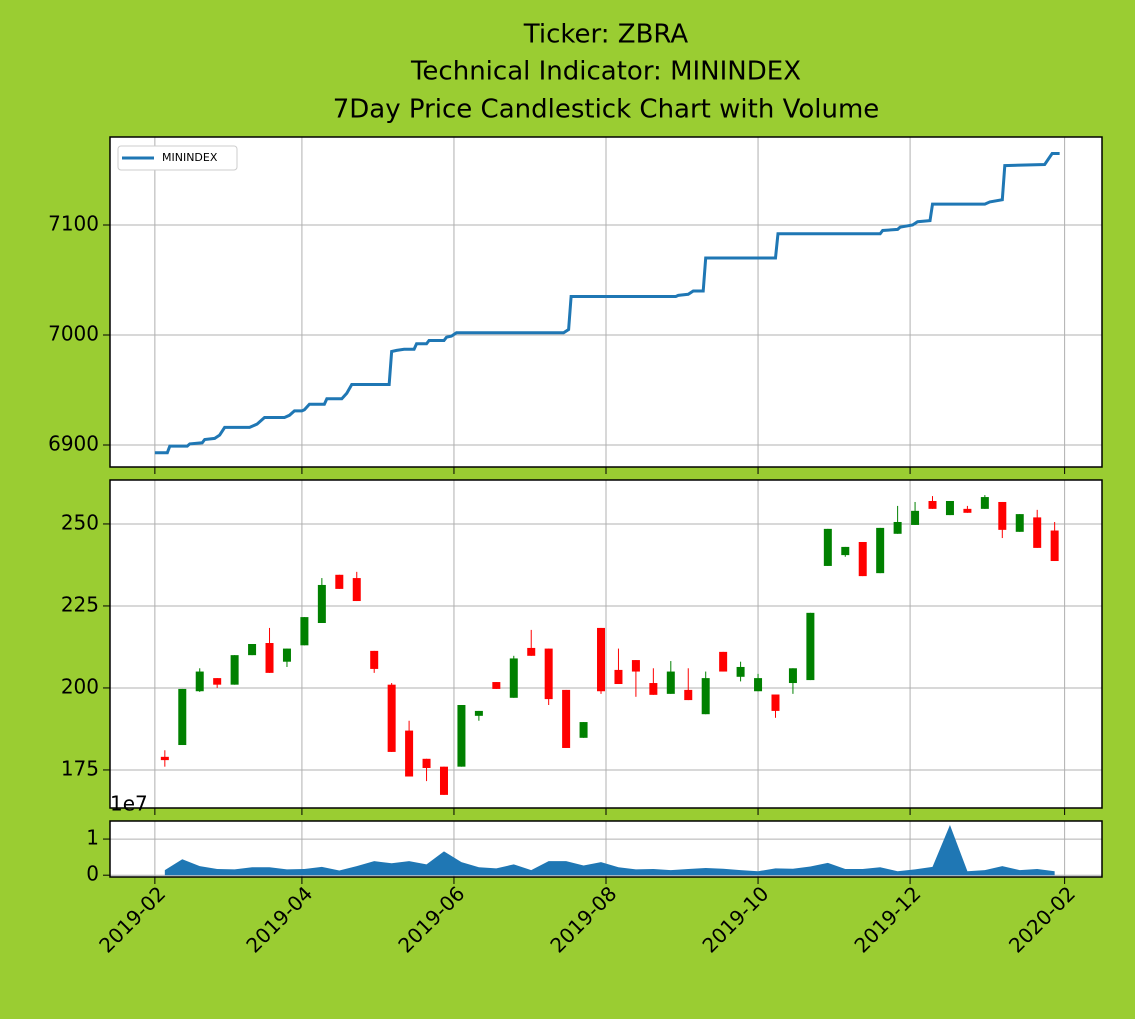  I want to click on plot-frame, so click(606, 849).